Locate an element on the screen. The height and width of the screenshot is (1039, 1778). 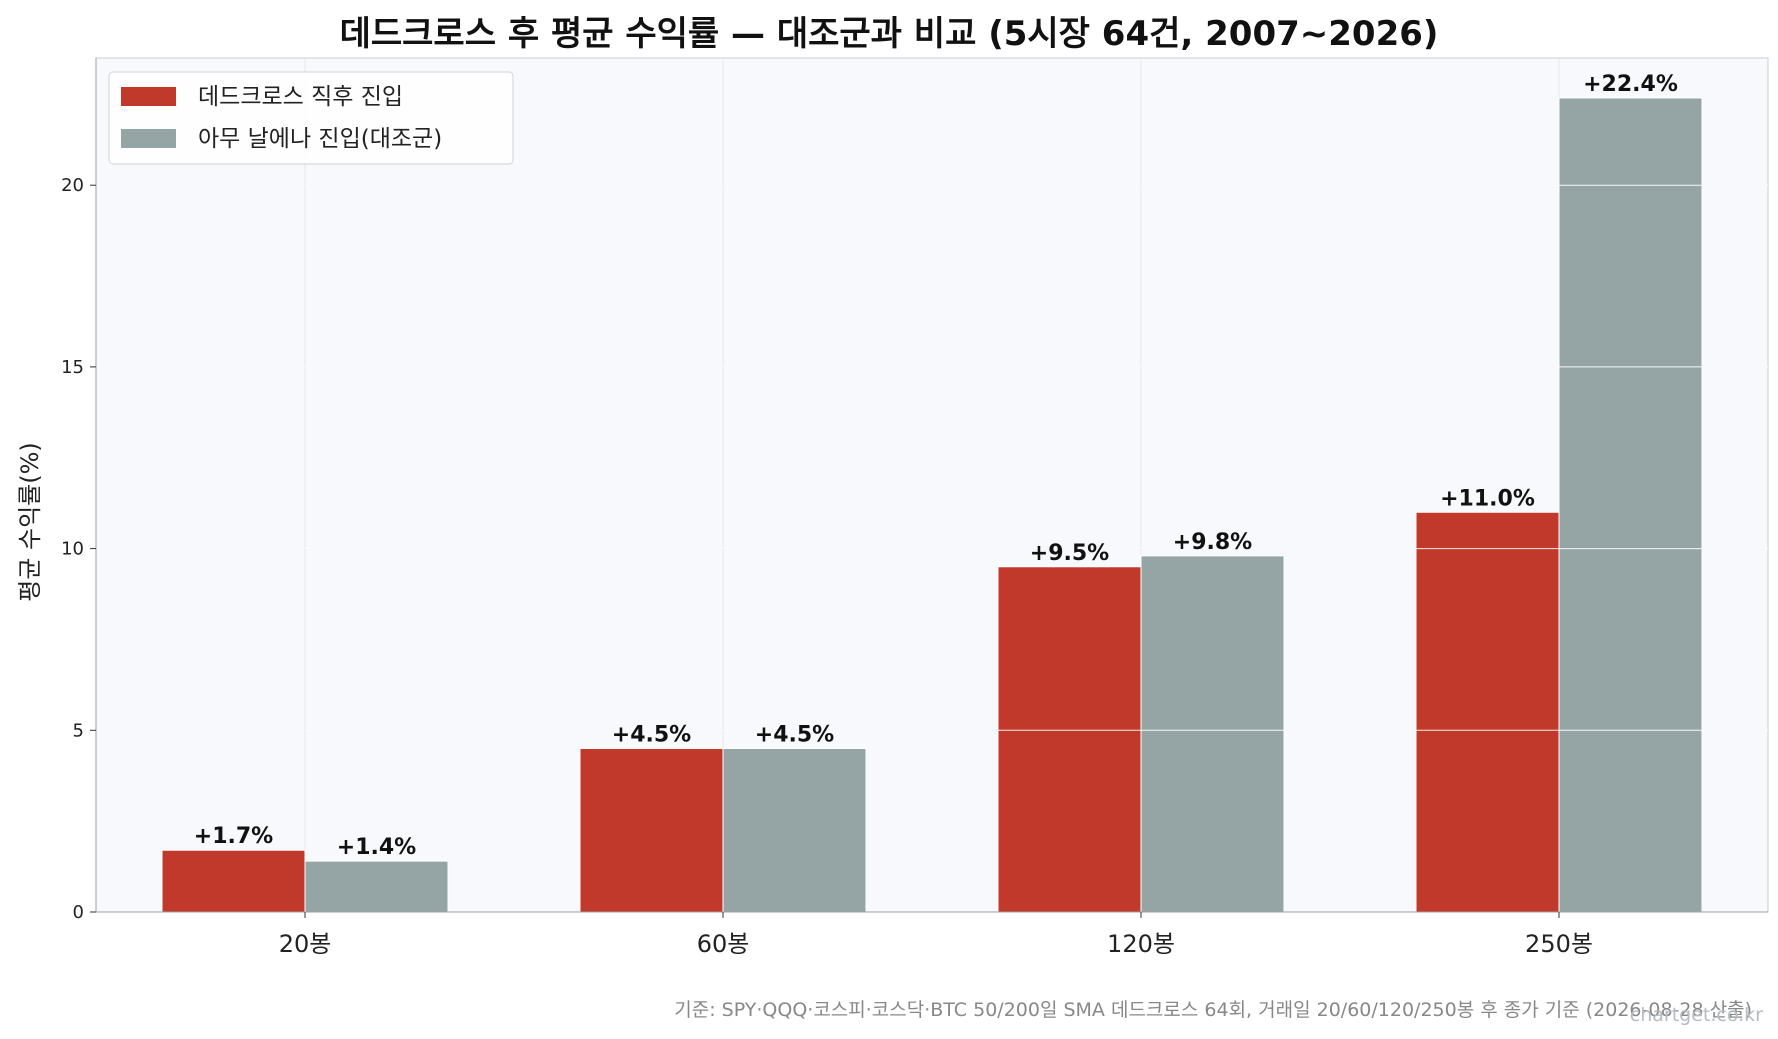
y-tick-label: 15 is located at coordinates (72, 367).